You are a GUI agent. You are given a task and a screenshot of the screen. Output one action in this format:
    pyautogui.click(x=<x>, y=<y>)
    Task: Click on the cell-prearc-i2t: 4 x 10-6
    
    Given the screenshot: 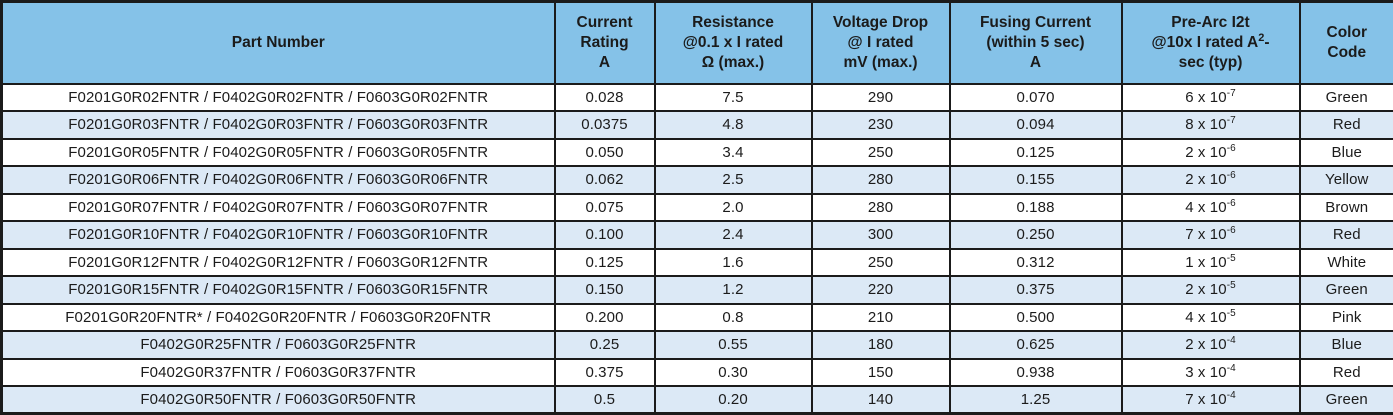 What is the action you would take?
    pyautogui.click(x=1210, y=207)
    